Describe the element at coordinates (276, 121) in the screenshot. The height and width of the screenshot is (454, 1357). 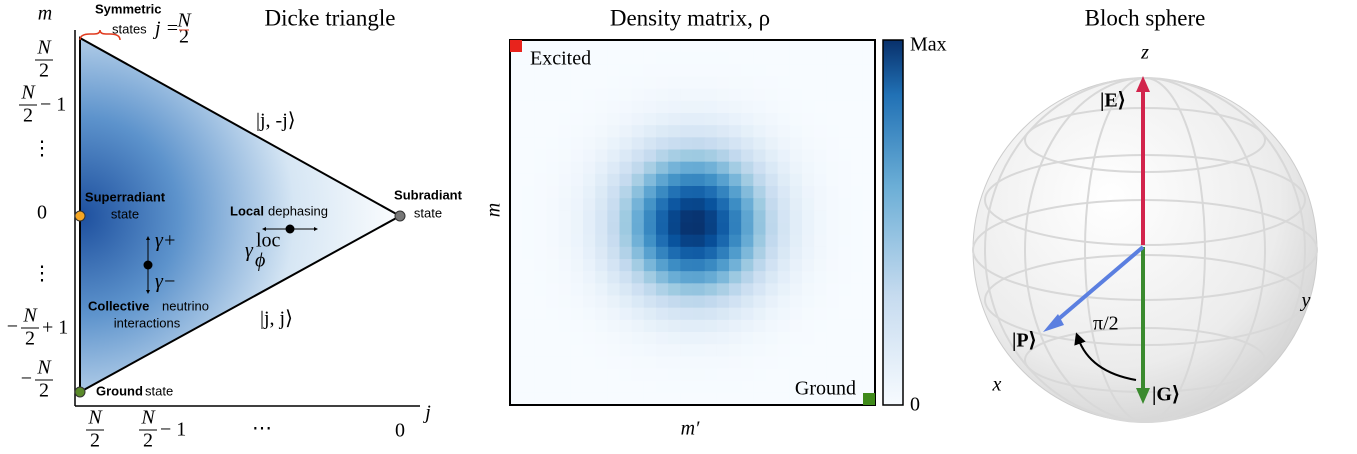
I see `ket-label: |j, -j⟩` at that location.